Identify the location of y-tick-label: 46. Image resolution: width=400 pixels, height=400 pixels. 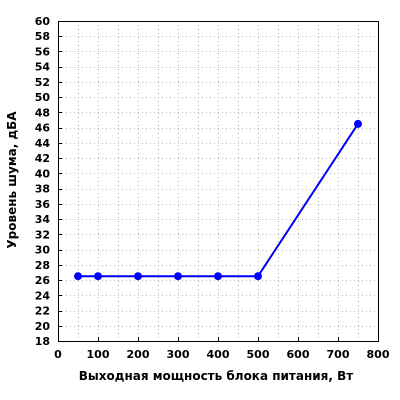
(43, 128).